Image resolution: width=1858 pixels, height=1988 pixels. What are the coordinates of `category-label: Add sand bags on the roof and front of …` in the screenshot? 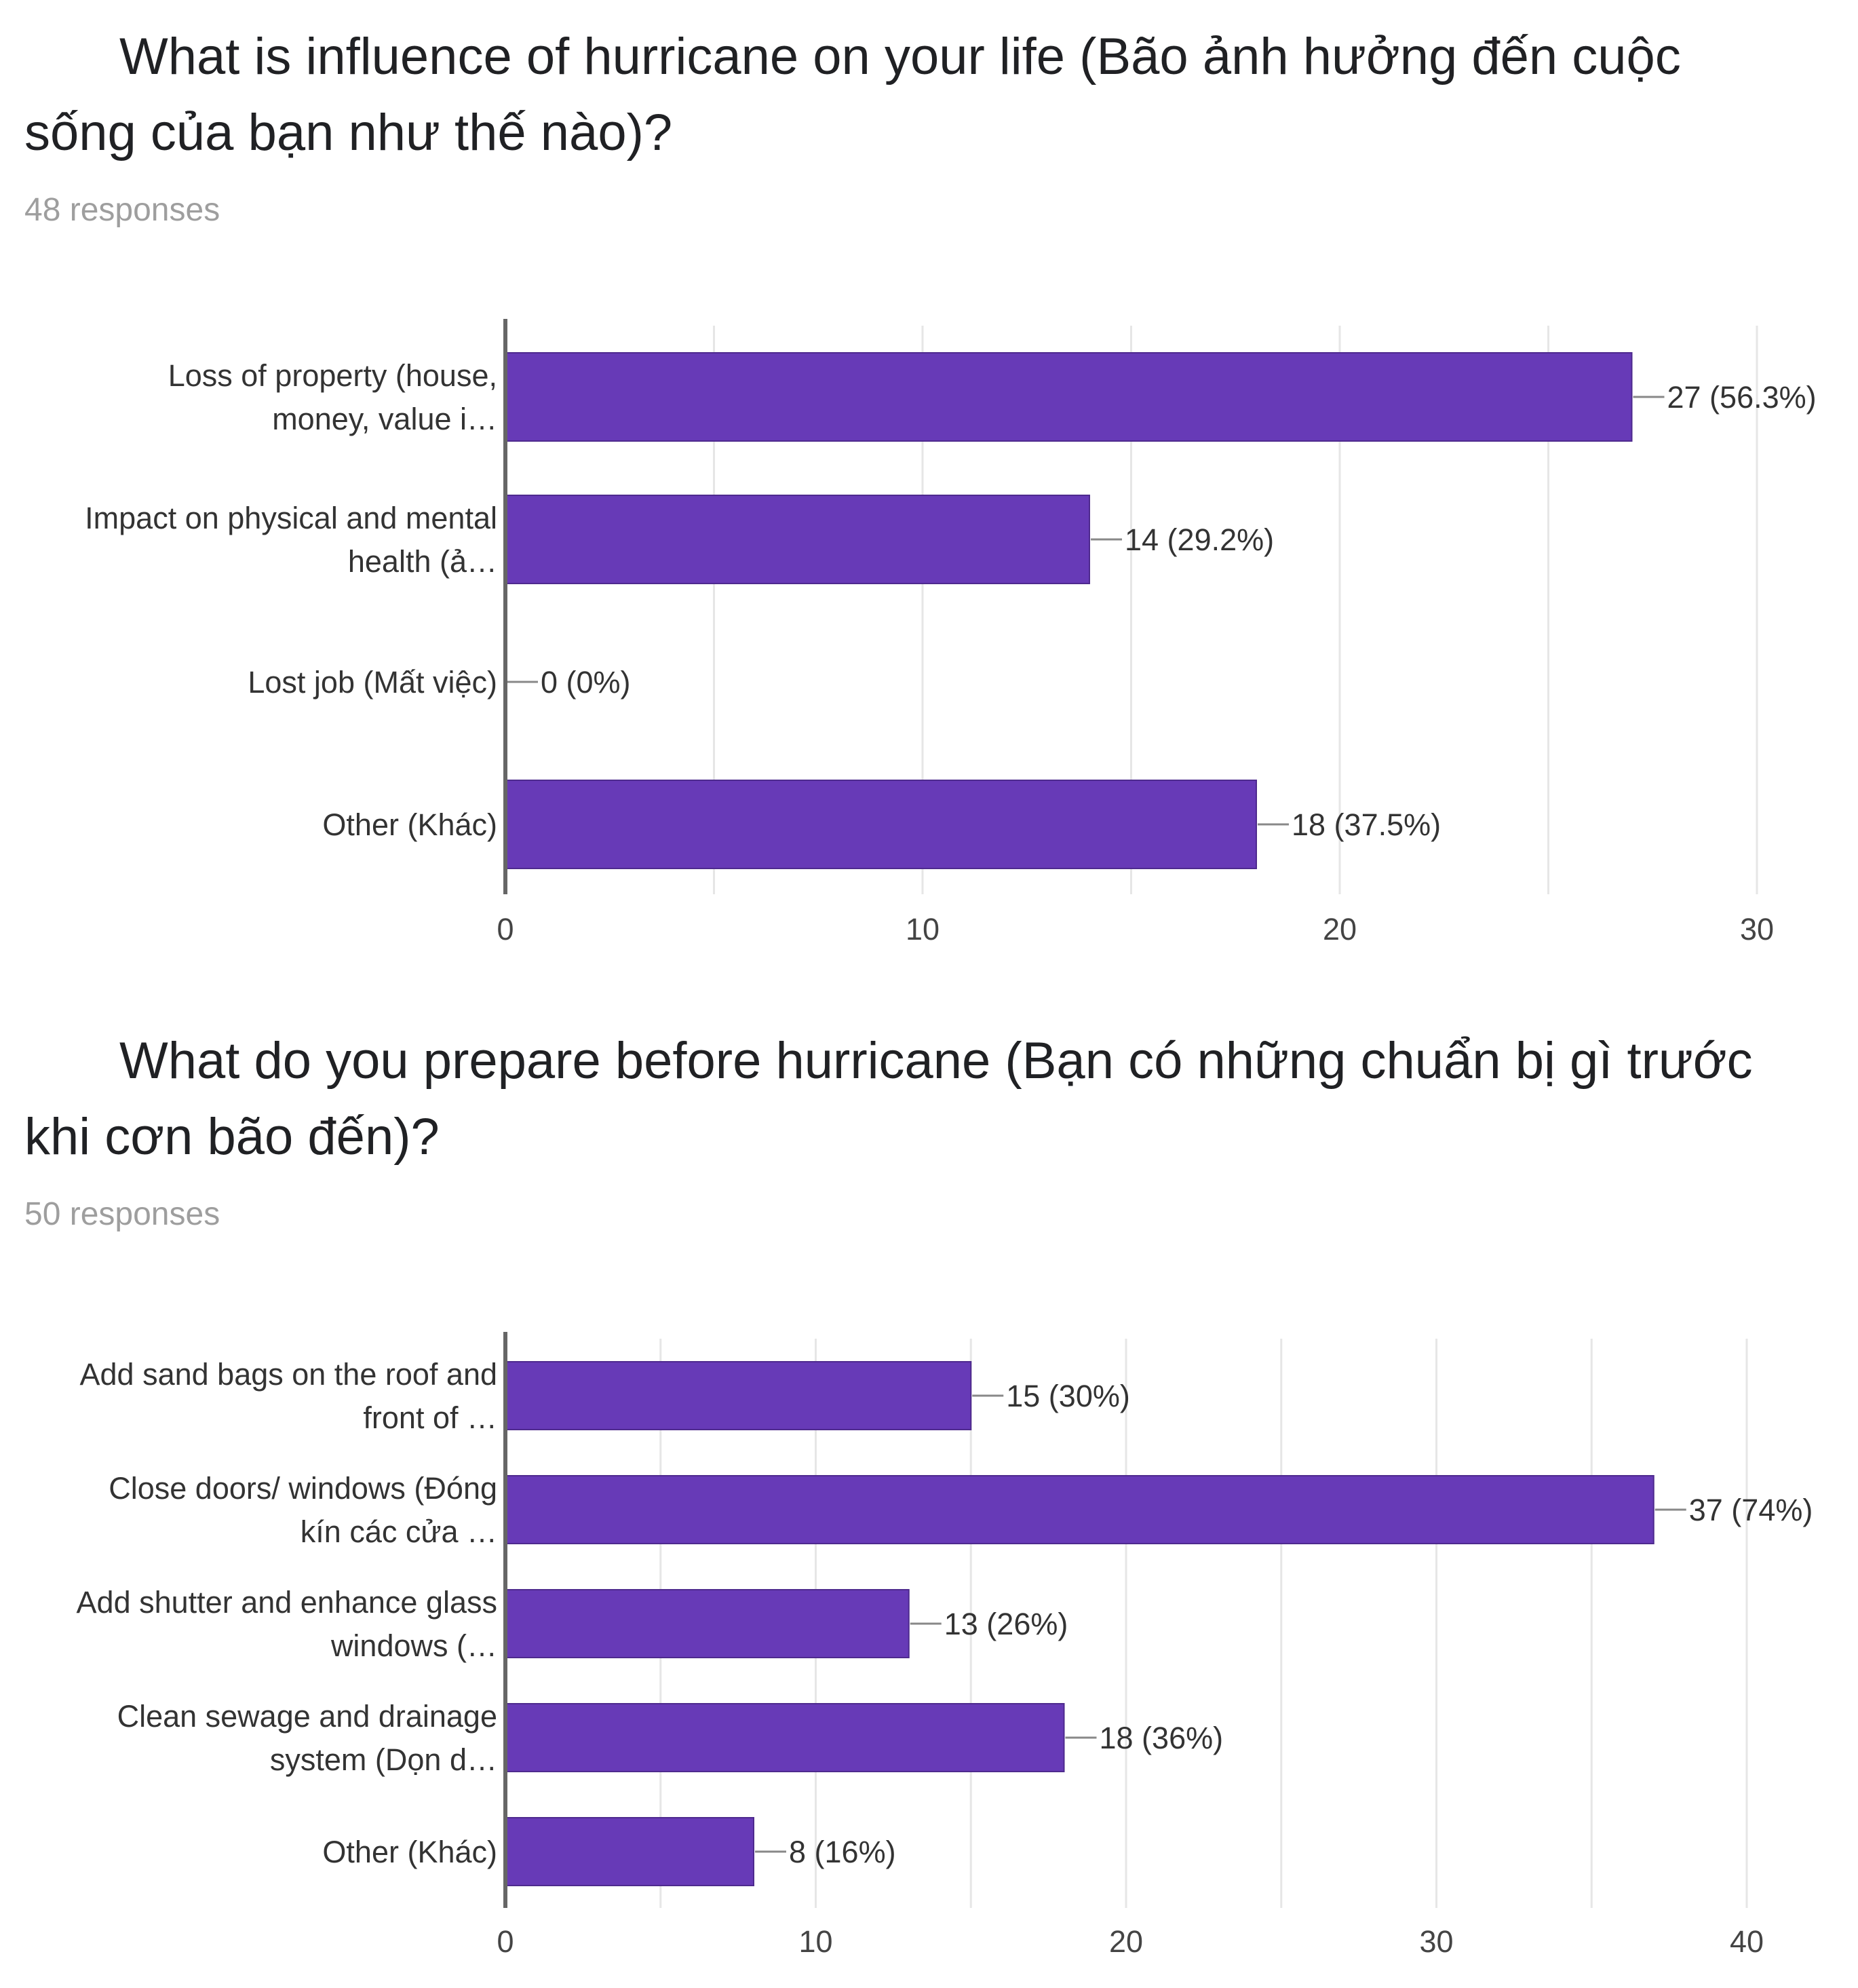 It's located at (288, 1396).